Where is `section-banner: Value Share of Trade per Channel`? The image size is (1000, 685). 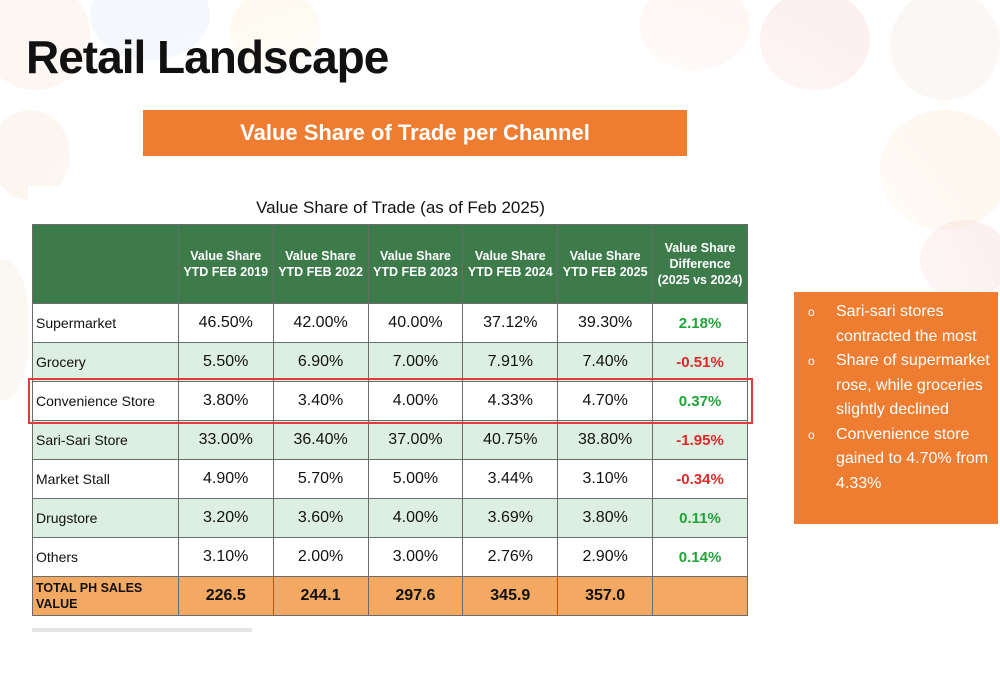
section-banner: Value Share of Trade per Channel is located at coordinates (415, 133).